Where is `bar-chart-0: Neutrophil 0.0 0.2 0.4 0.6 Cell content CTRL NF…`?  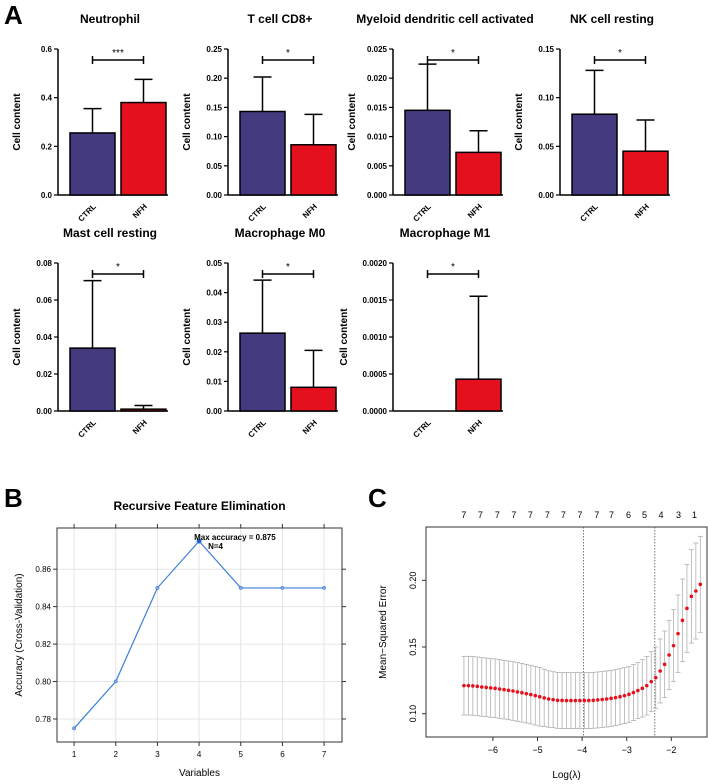
bar-chart-0: Neutrophil 0.0 0.2 0.4 0.6 Cell content CTRL NF… is located at coordinates (90, 117).